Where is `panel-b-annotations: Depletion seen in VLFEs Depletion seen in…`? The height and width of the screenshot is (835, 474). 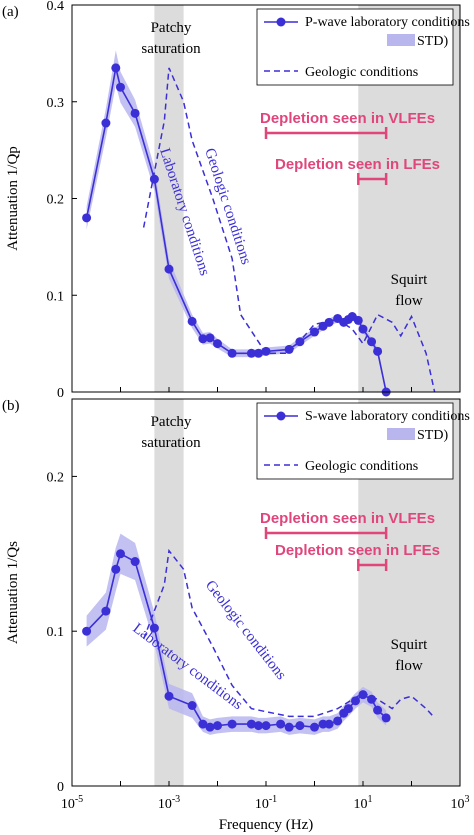 panel-b-annotations: Depletion seen in VLFEs Depletion seen in… is located at coordinates (350, 540).